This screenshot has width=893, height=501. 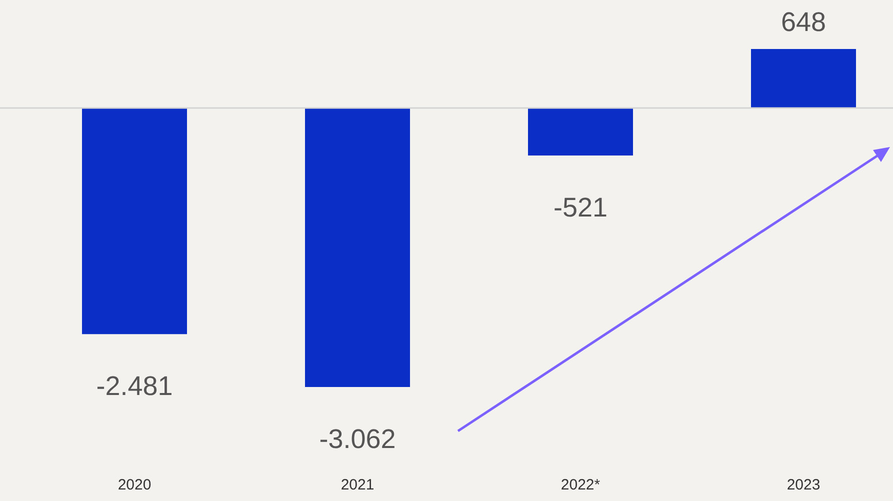 I want to click on x-tick-label: 2020, so click(x=135, y=485).